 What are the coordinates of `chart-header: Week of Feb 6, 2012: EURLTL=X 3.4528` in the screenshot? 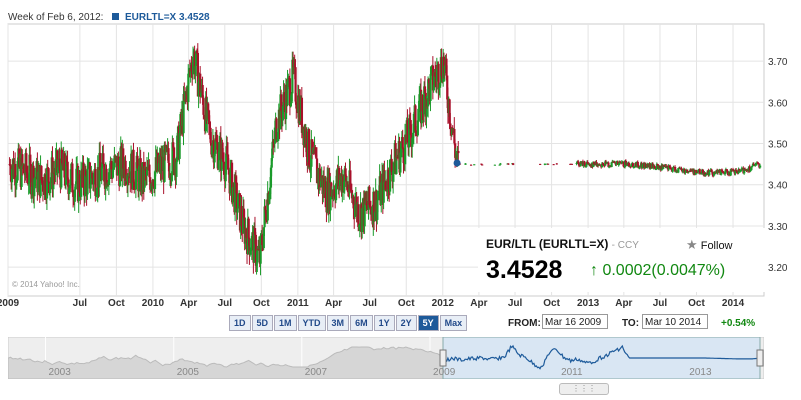 It's located at (109, 17).